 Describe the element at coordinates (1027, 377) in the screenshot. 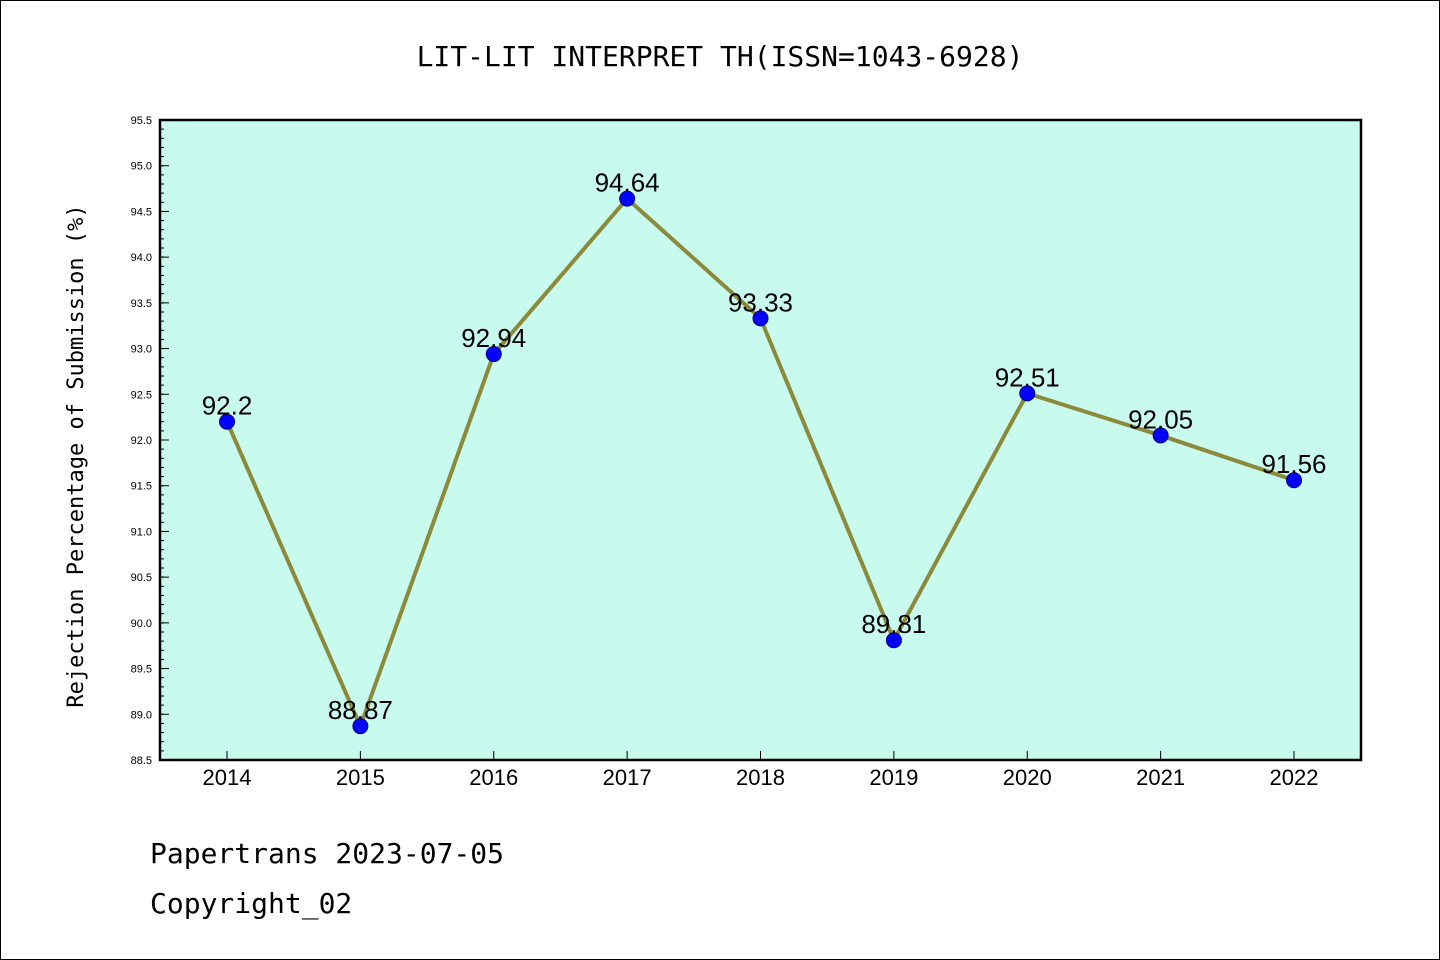

I see `data-label: 92.51` at that location.